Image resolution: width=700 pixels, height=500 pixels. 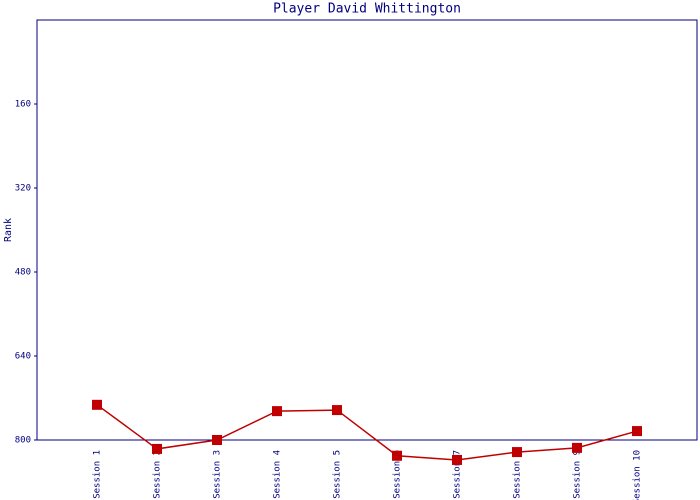 I want to click on x-tick-label: Session 2, so click(x=158, y=474).